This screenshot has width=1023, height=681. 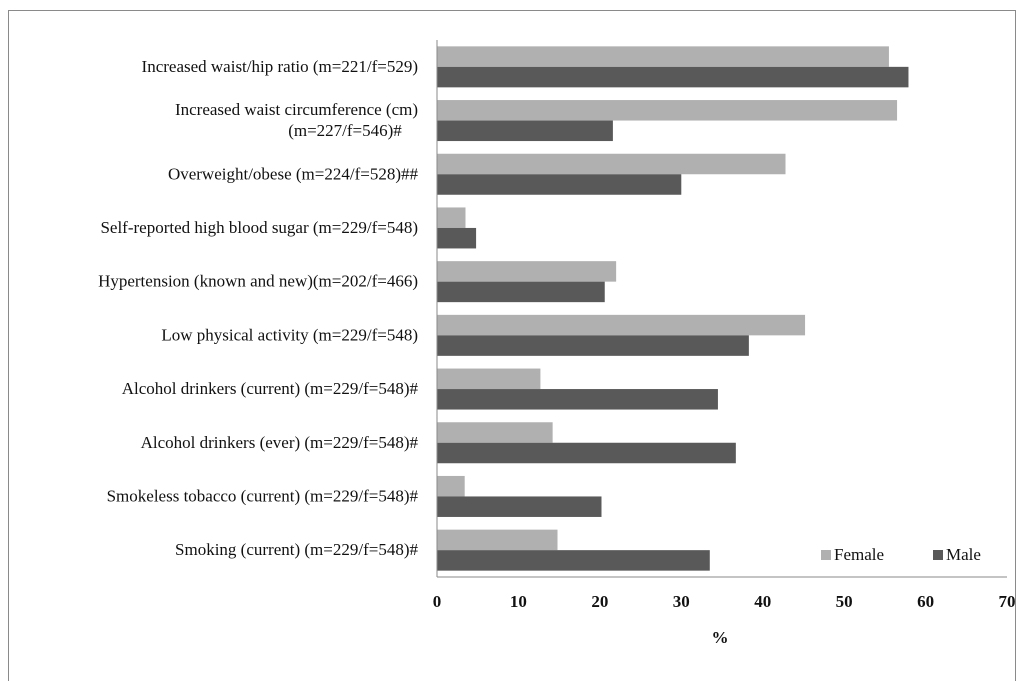 What do you see at coordinates (720, 637) in the screenshot?
I see `x-axis-title: %` at bounding box center [720, 637].